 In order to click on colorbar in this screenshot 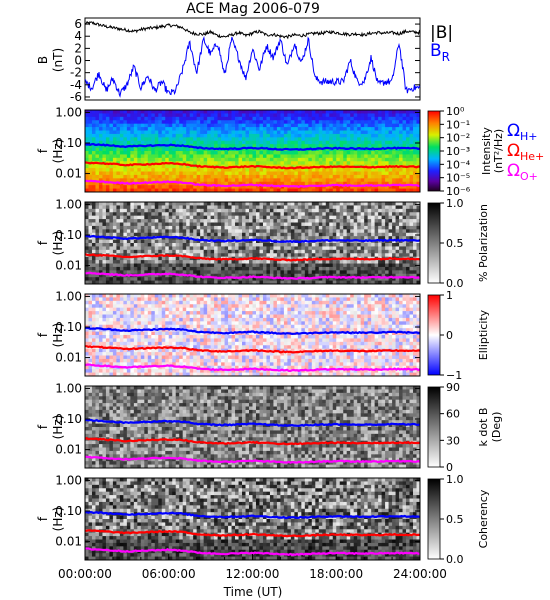, I will do `click(434, 151)`.